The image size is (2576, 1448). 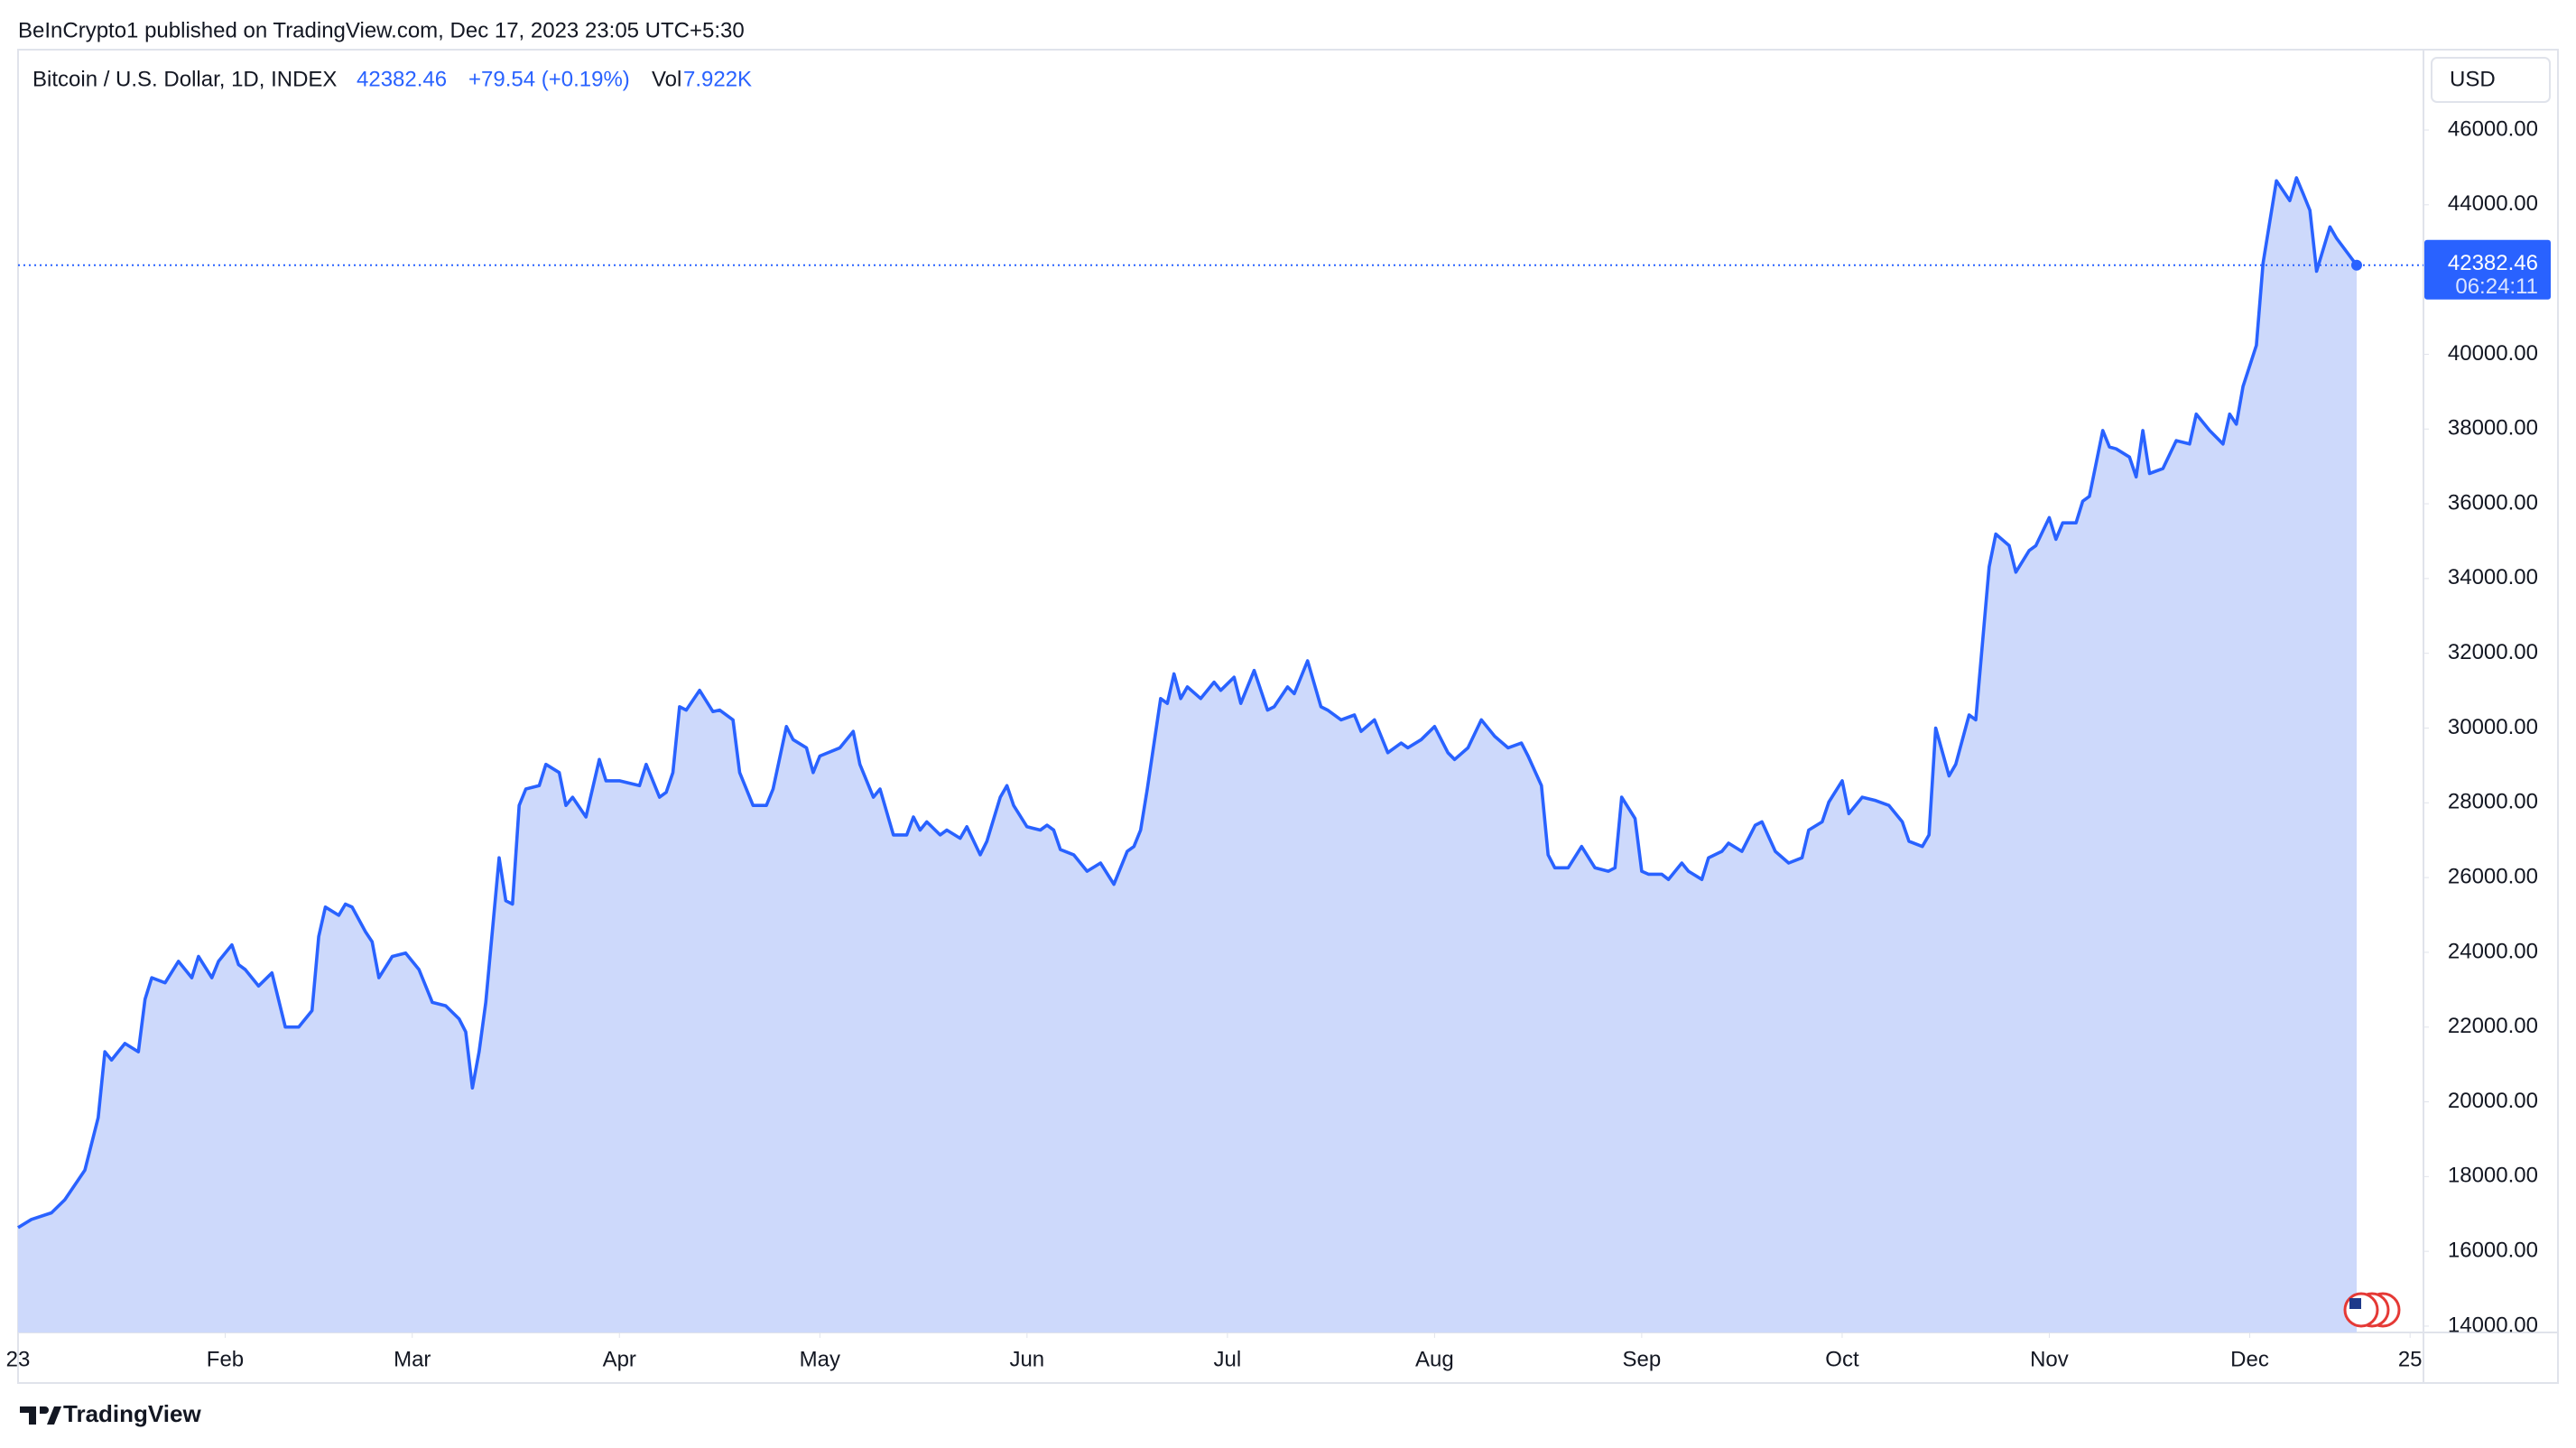 What do you see at coordinates (2496, 286) in the screenshot?
I see `countdown-label: 06:24:11` at bounding box center [2496, 286].